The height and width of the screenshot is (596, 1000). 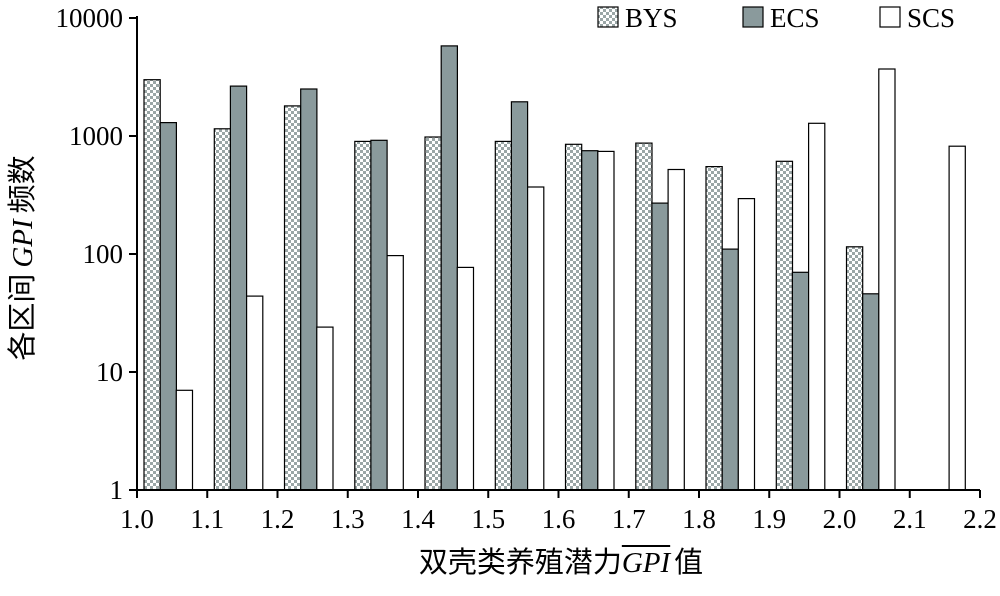 What do you see at coordinates (109, 372) in the screenshot?
I see `y-tick-label-2: 10` at bounding box center [109, 372].